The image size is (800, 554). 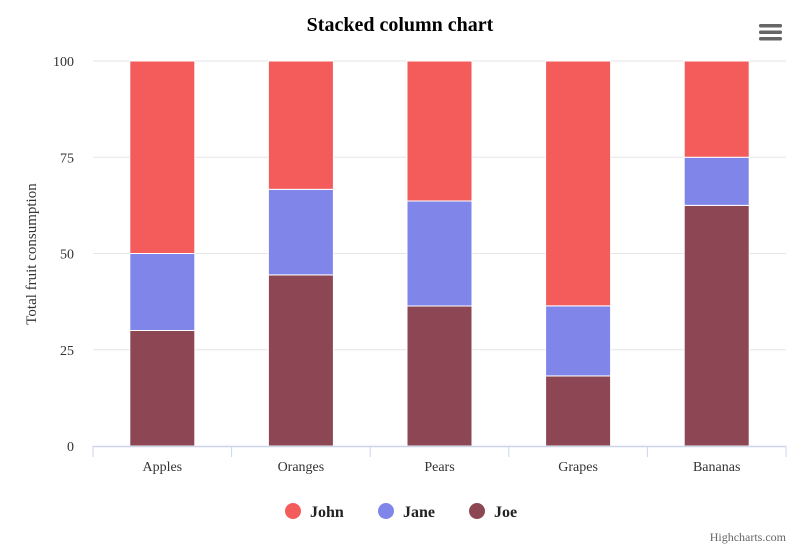 What do you see at coordinates (300, 360) in the screenshot?
I see `bar-joe-oranges` at bounding box center [300, 360].